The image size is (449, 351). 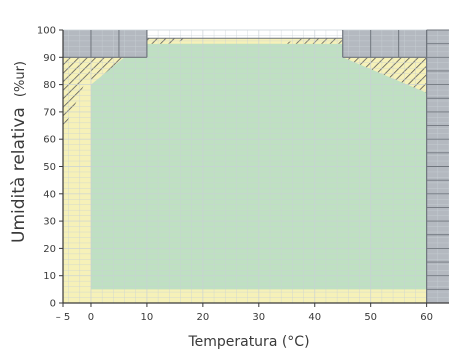 What do you see at coordinates (49, 167) in the screenshot?
I see `y-tick-label: 50` at bounding box center [49, 167].